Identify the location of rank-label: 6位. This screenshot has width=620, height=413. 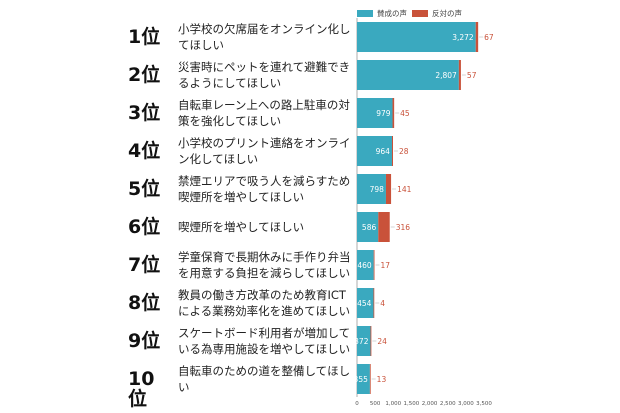
(144, 227).